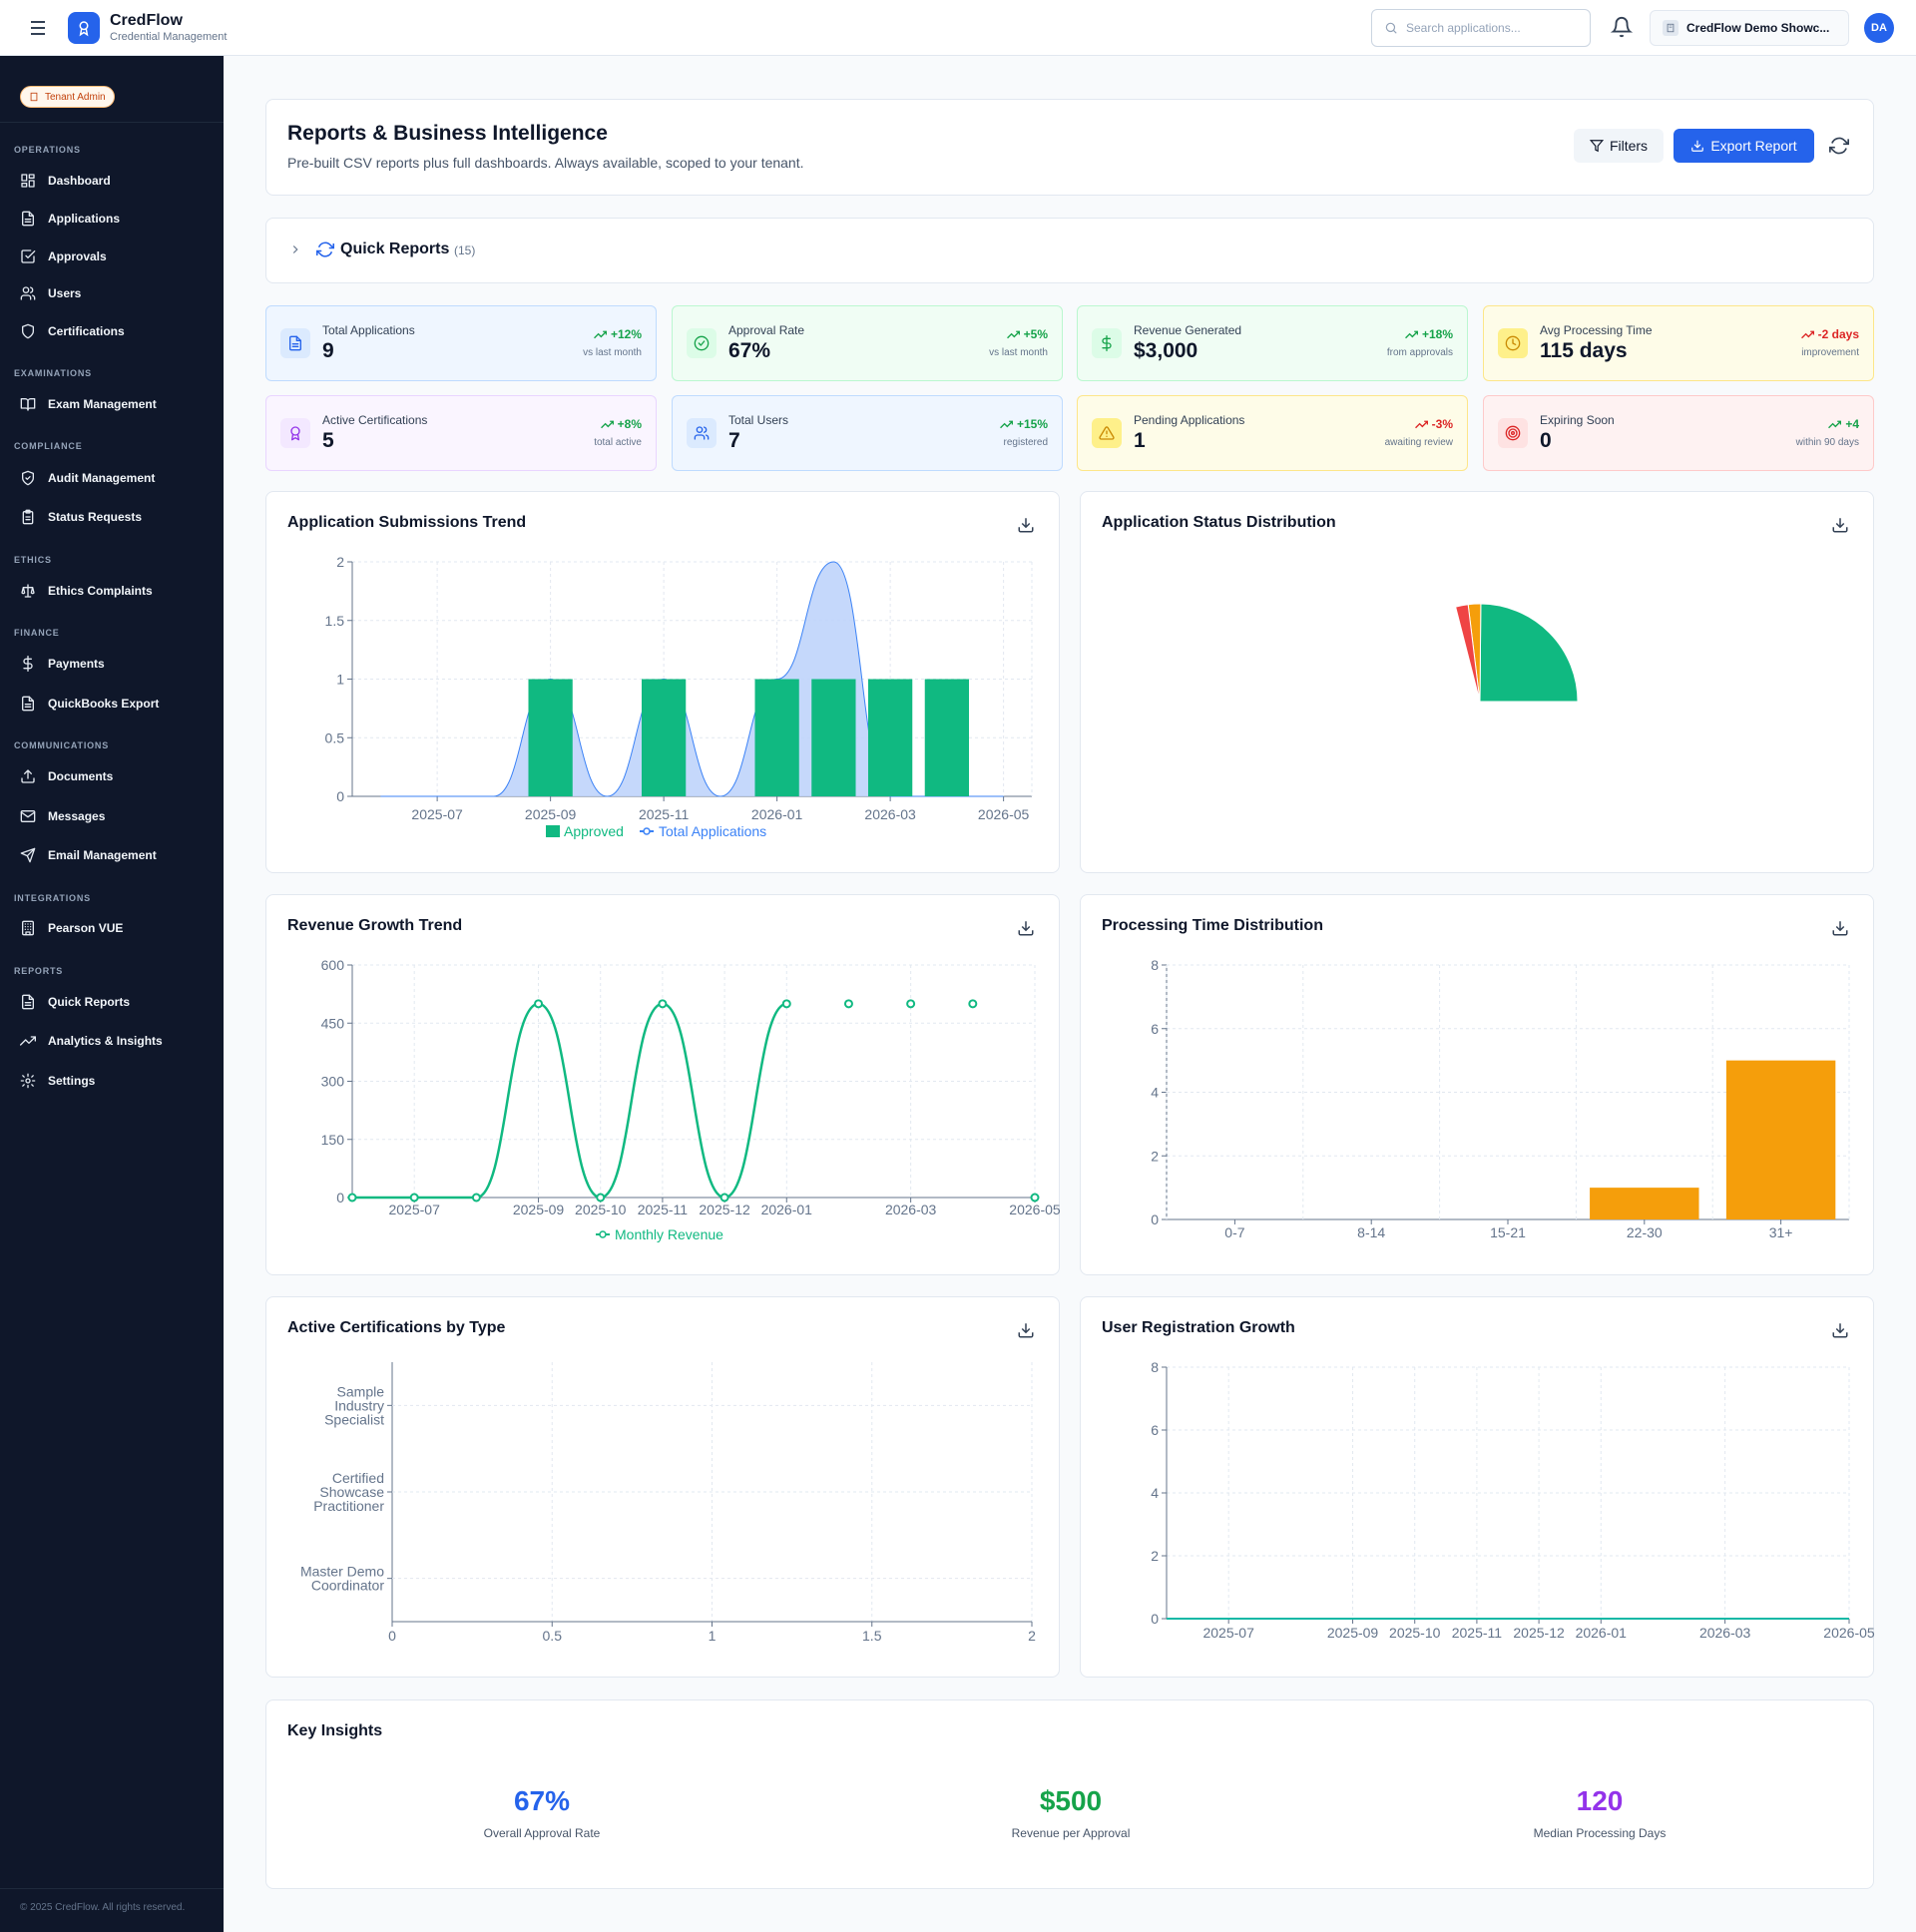 Image resolution: width=1916 pixels, height=1932 pixels. What do you see at coordinates (395, 249) in the screenshot?
I see `quick-reports-title: Quick Reports` at bounding box center [395, 249].